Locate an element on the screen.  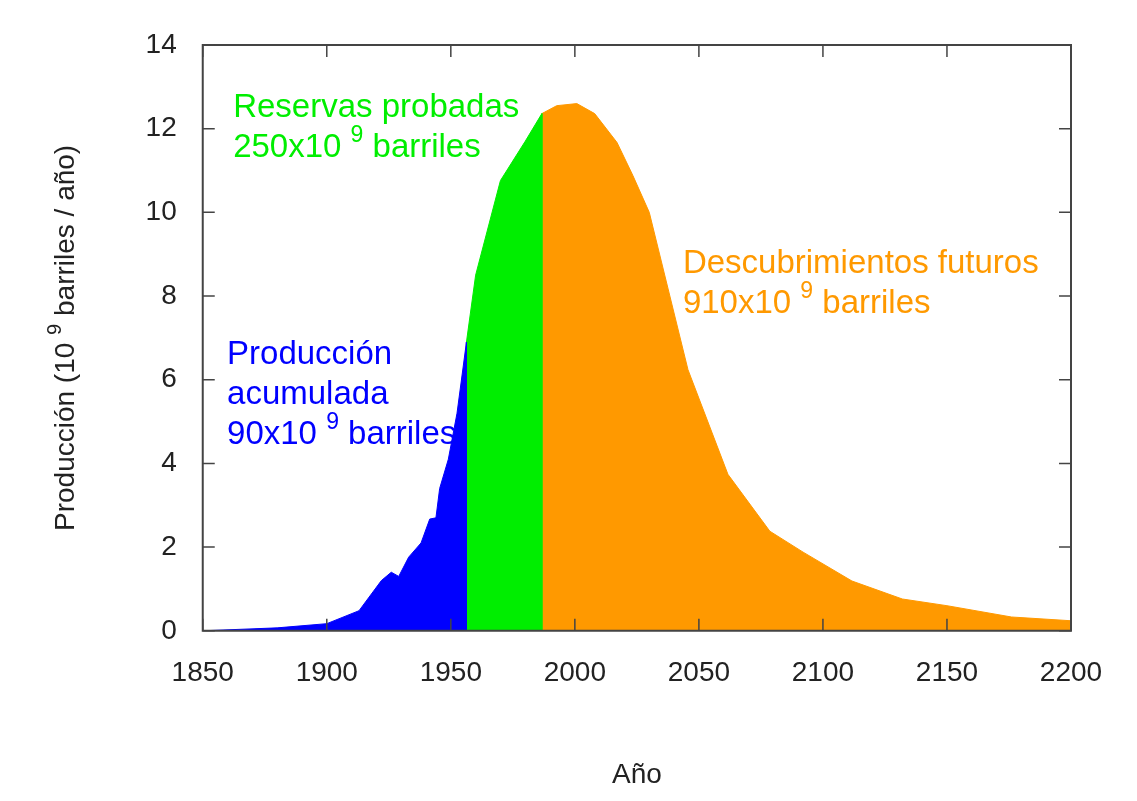
y-tick-label: 10 is located at coordinates (161, 211).